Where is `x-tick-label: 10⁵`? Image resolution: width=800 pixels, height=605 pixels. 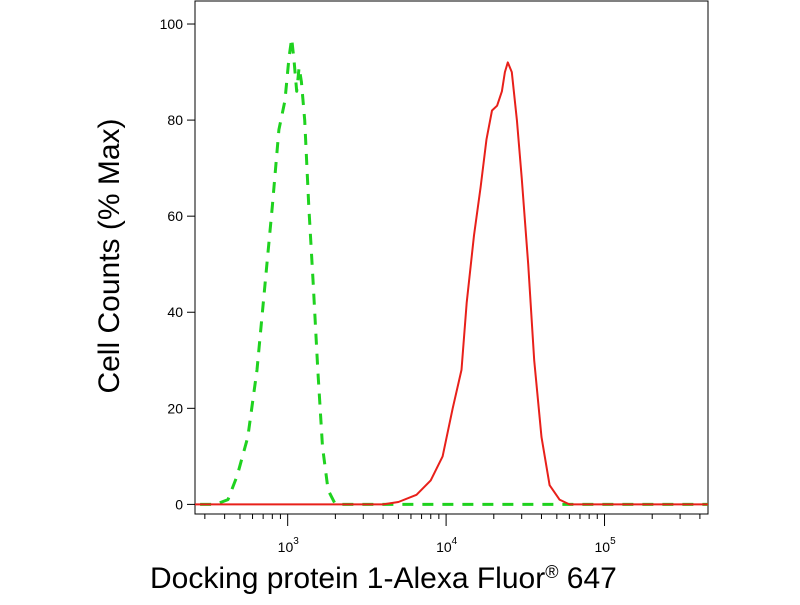 x-tick-label: 10⁵ is located at coordinates (606, 545).